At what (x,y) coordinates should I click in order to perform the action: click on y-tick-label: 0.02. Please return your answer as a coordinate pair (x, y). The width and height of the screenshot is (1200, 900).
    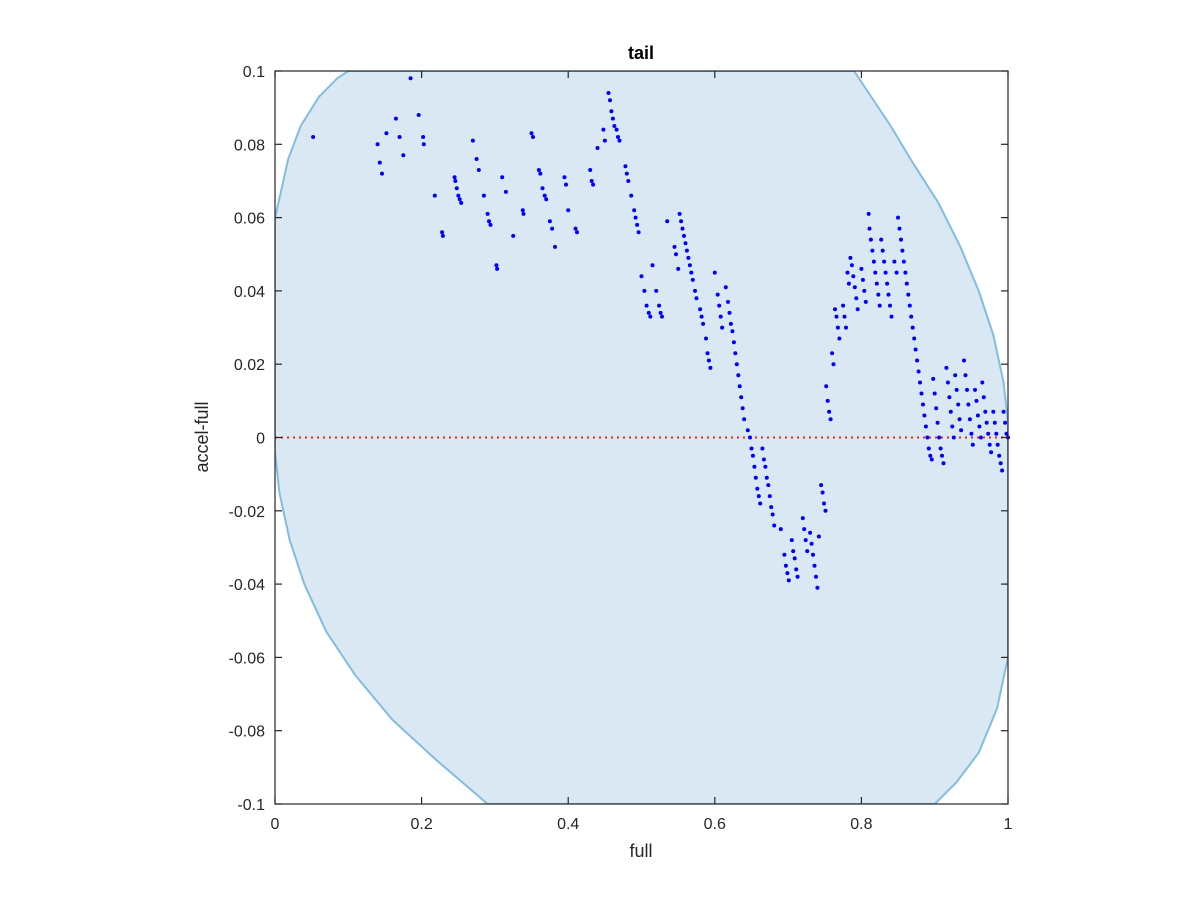
    Looking at the image, I should click on (249, 365).